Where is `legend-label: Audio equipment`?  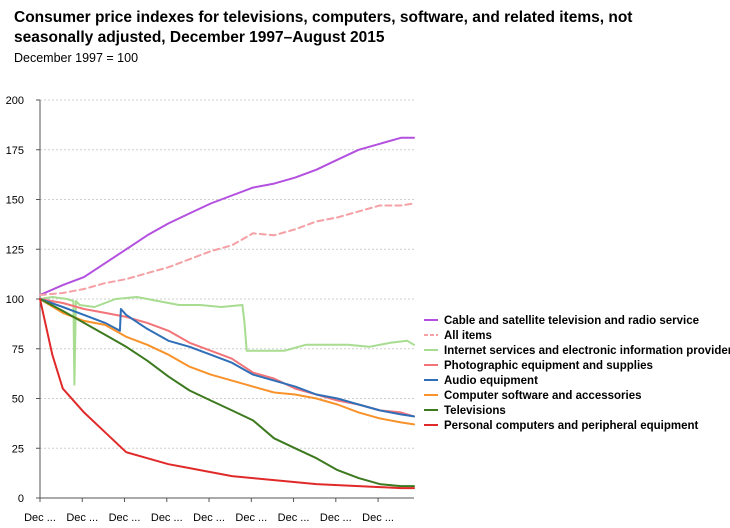 legend-label: Audio equipment is located at coordinates (491, 381).